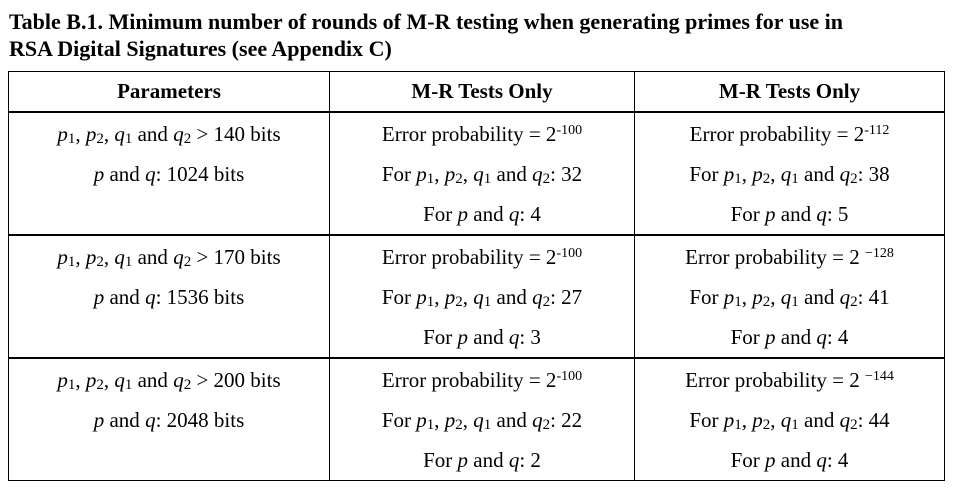  What do you see at coordinates (169, 92) in the screenshot?
I see `header-parameters: Parameters` at bounding box center [169, 92].